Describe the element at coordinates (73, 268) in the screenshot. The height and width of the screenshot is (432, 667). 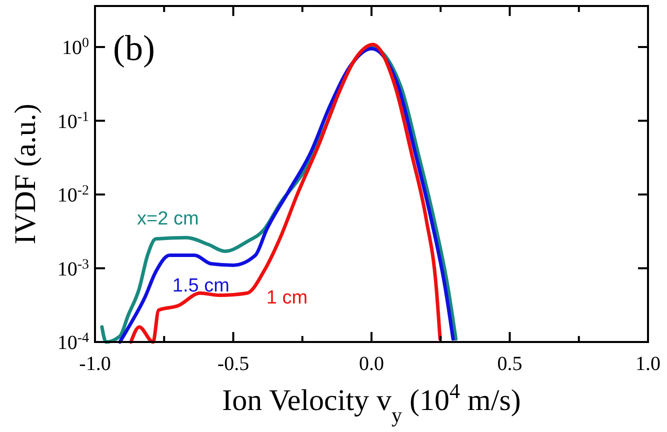
I see `y-tick-label: 10$^{-3}$` at that location.